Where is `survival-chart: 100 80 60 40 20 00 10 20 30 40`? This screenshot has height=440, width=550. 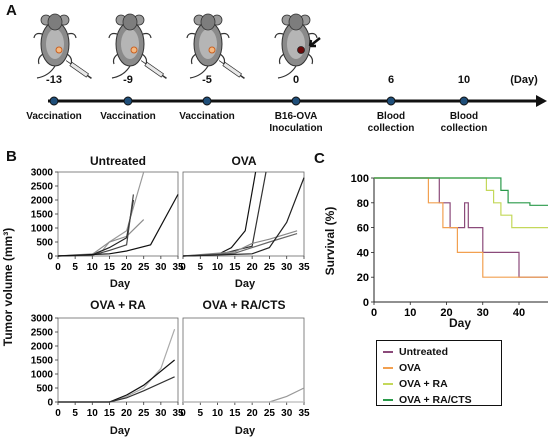 survival-chart: 100 80 60 40 20 00 10 20 30 40 is located at coordinates (449, 246).